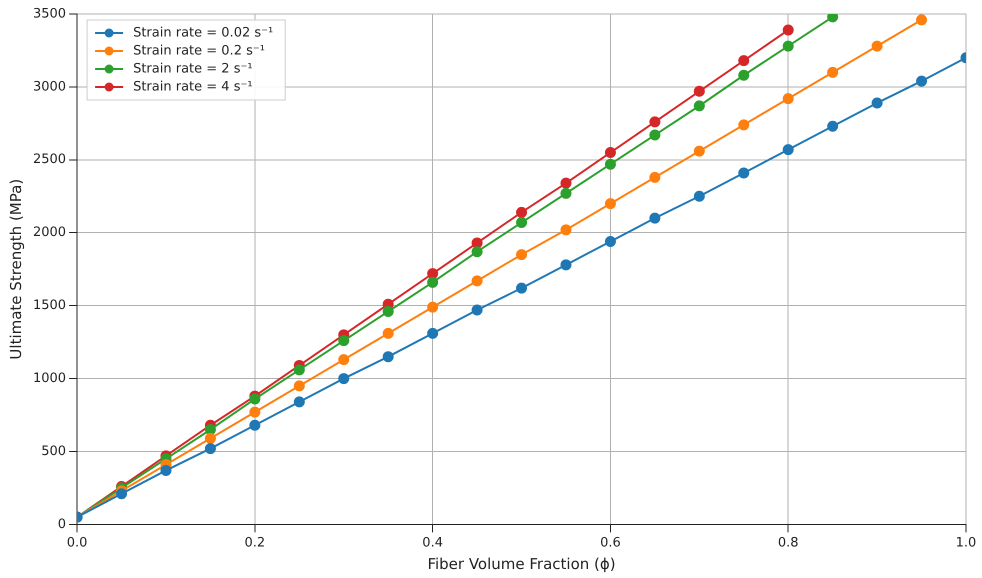 The width and height of the screenshot is (982, 578). I want to click on y-tick-label: 2500, so click(49, 160).